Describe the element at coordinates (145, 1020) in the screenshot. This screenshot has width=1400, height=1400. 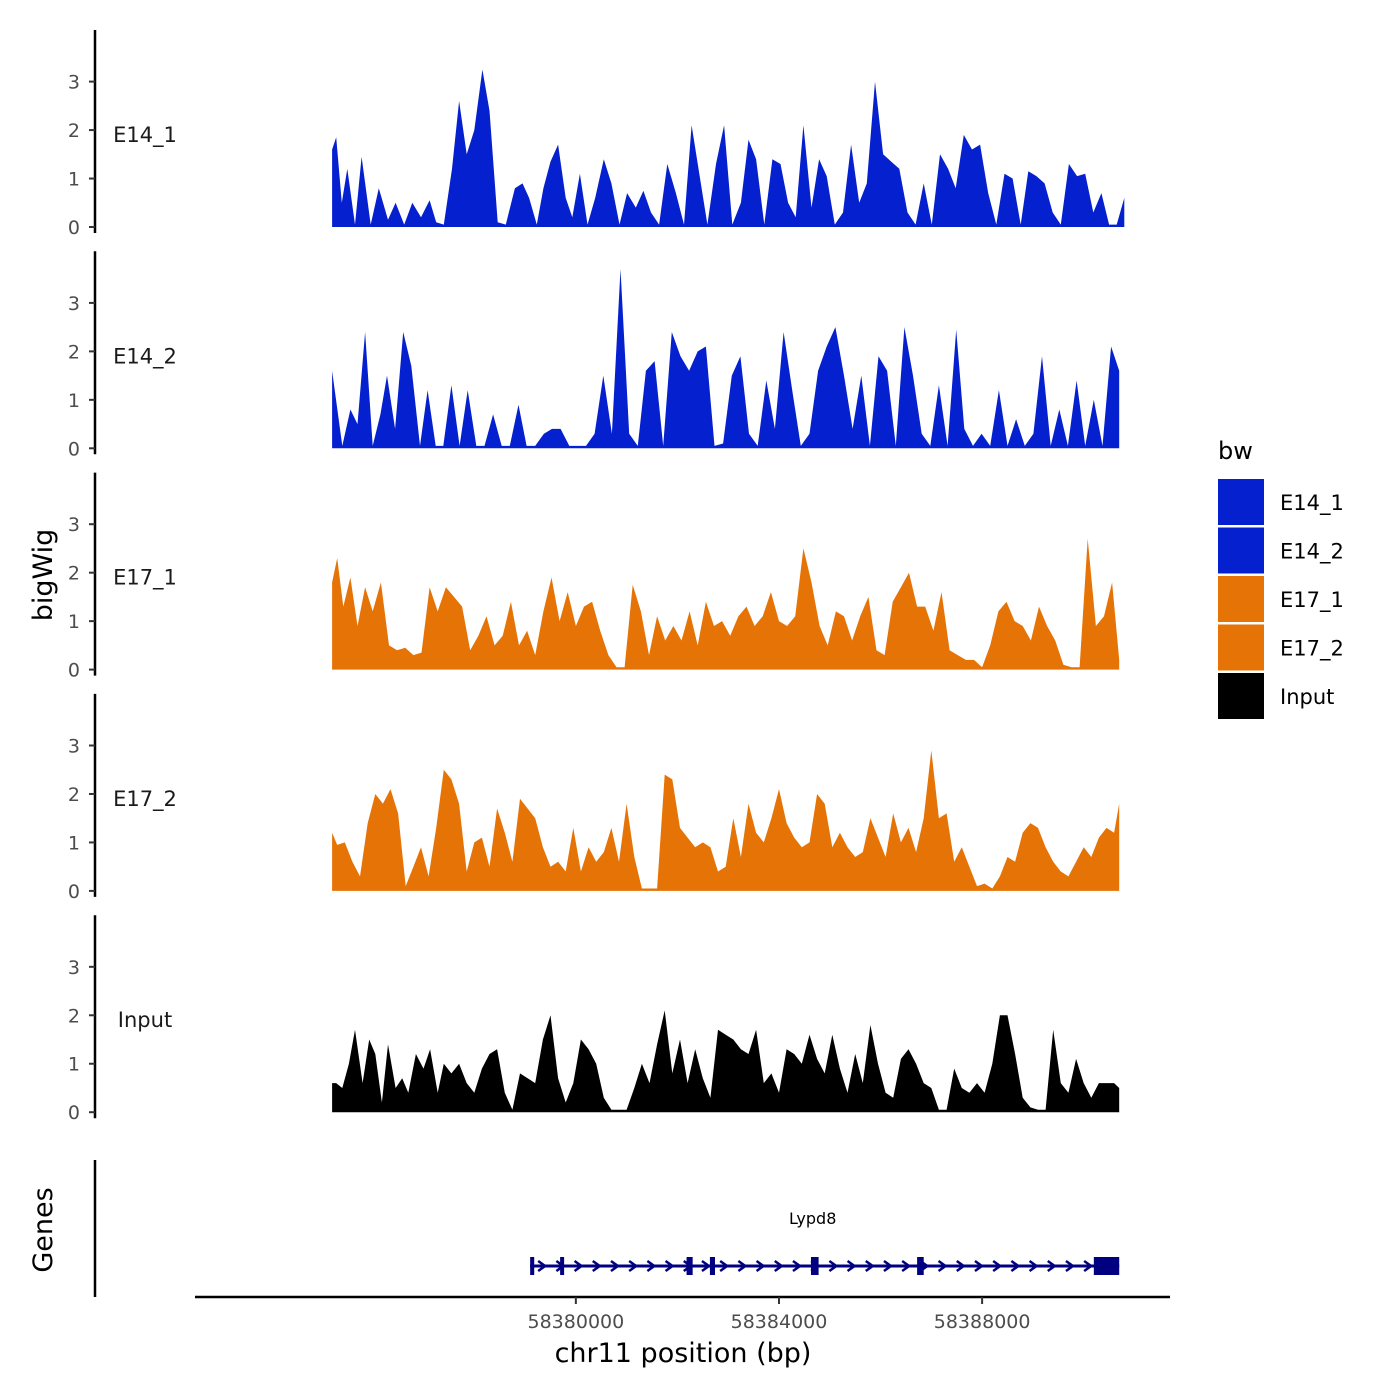
I see `track-label: Input` at that location.